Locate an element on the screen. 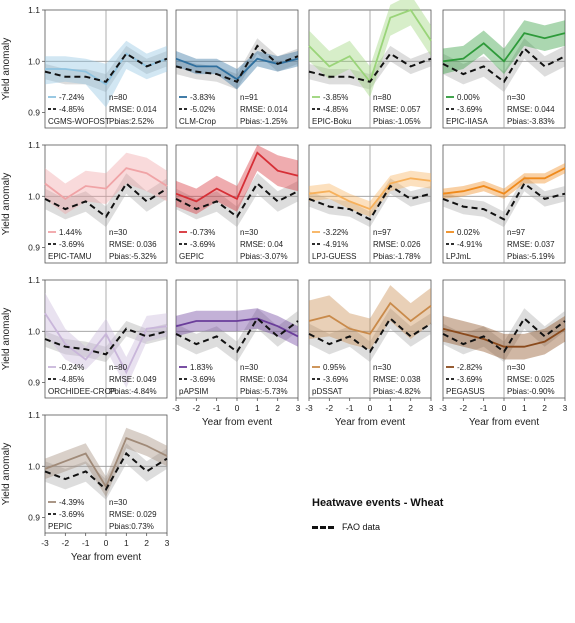  panel-6-rmse: RMSE: 0.026 is located at coordinates (397, 244).